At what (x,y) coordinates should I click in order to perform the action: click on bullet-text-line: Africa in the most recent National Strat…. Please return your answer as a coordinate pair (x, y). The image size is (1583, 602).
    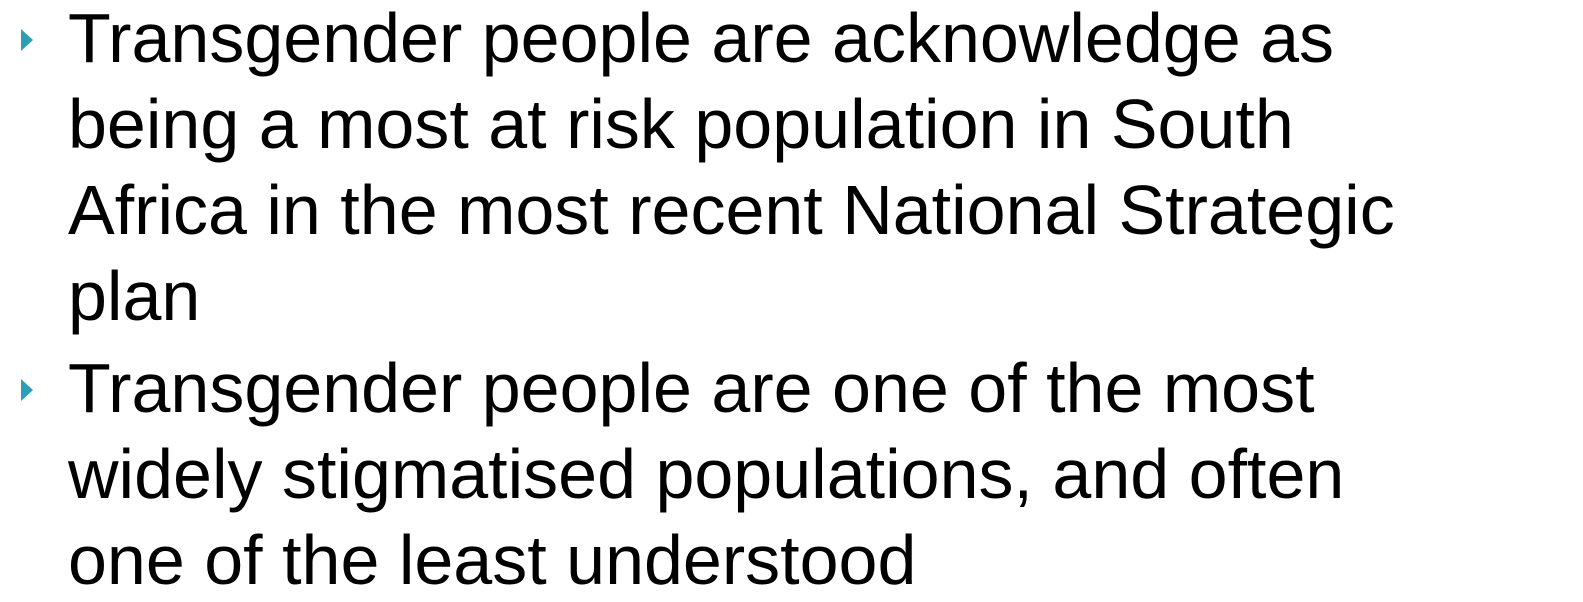
    Looking at the image, I should click on (731, 210).